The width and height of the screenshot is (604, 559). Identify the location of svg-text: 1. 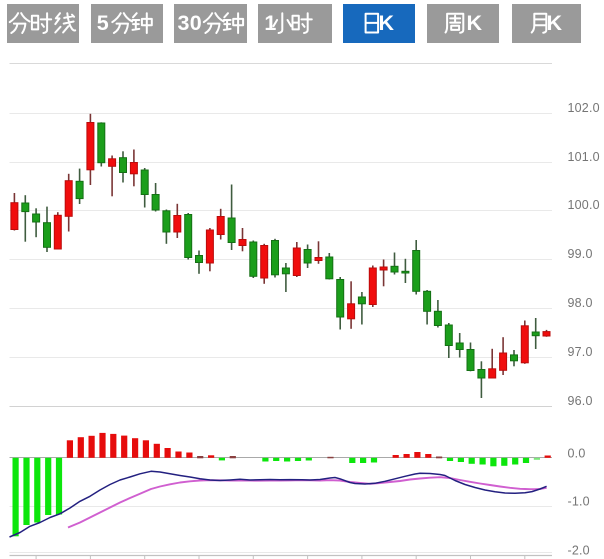
(270, 23).